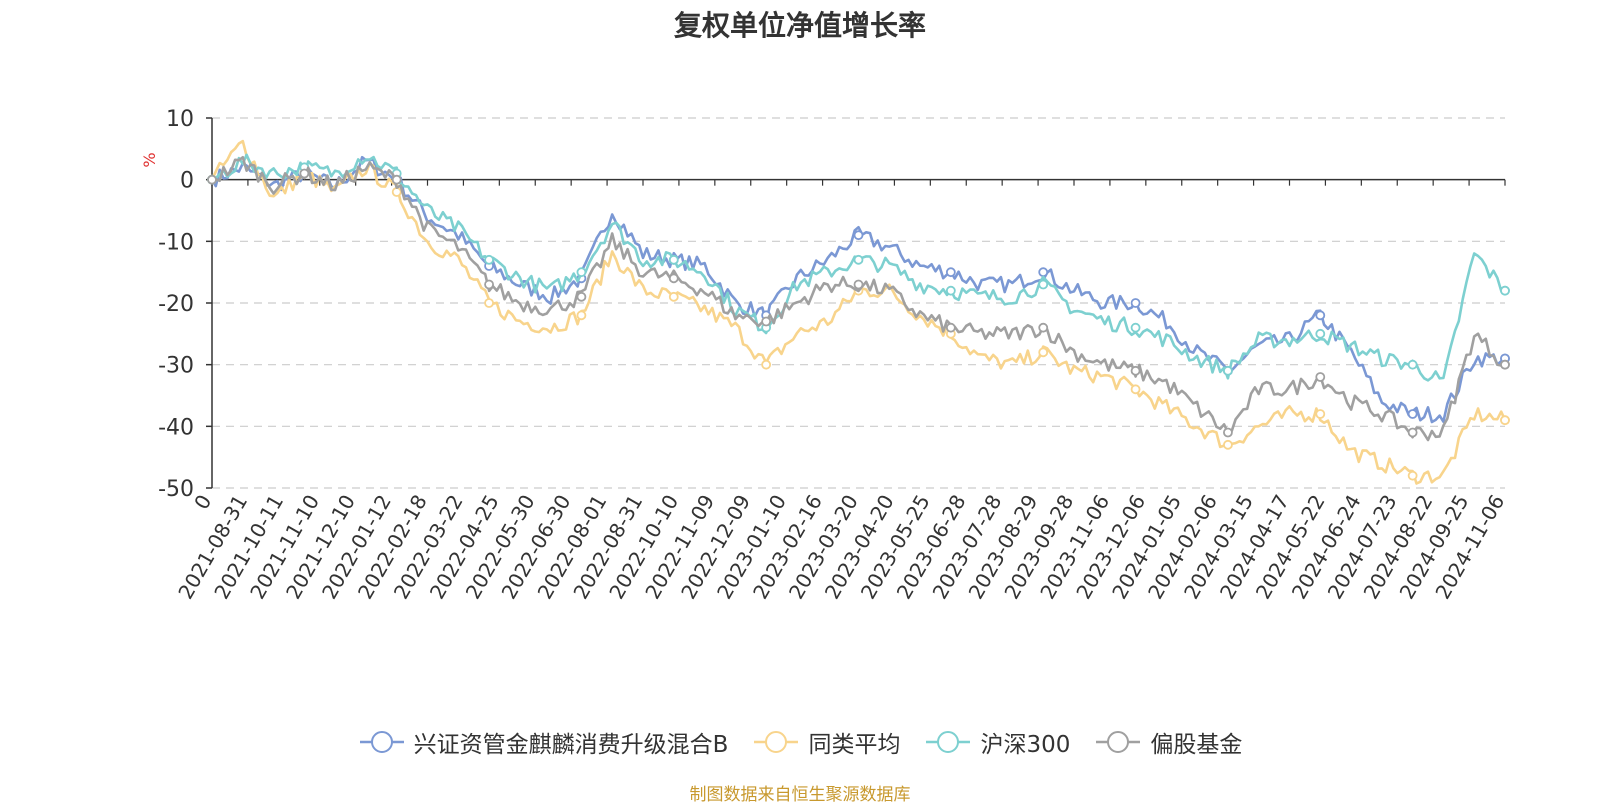 Image resolution: width=1600 pixels, height=805 pixels. What do you see at coordinates (1025, 745) in the screenshot?
I see `legend-label: 沪深300` at bounding box center [1025, 745].